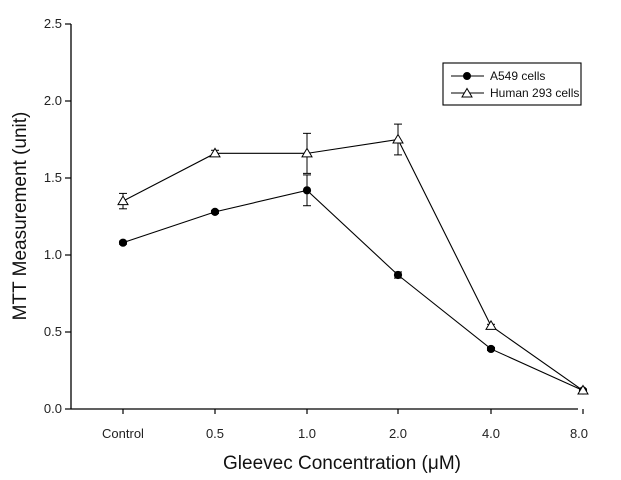 The height and width of the screenshot is (480, 621). What do you see at coordinates (123, 433) in the screenshot?
I see `x-tick-label: Control` at bounding box center [123, 433].